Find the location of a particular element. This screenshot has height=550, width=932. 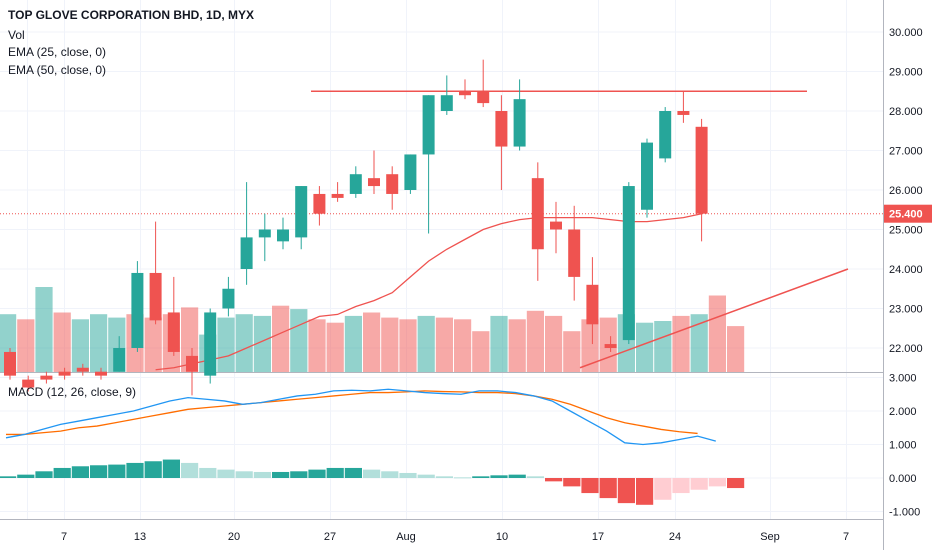

time-tick-label: 20 is located at coordinates (234, 537).